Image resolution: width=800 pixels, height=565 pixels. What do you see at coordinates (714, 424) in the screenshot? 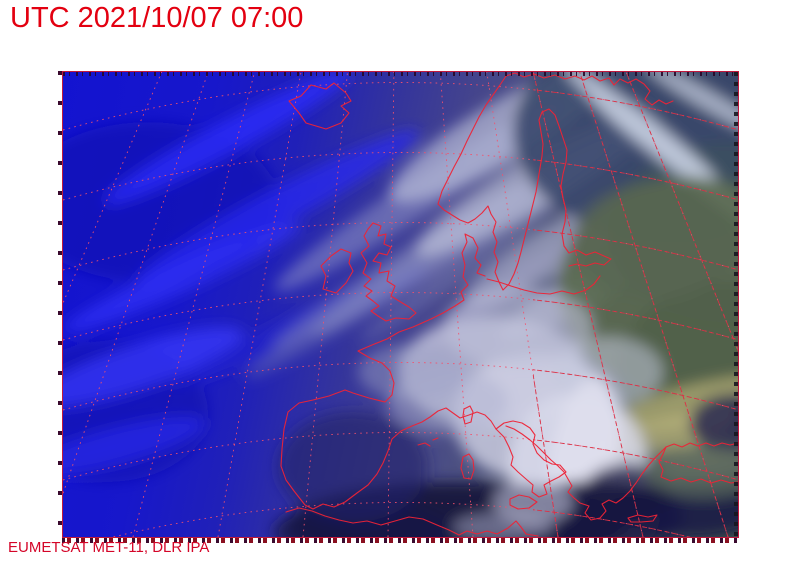
I see `black-sea-dark` at bounding box center [714, 424].